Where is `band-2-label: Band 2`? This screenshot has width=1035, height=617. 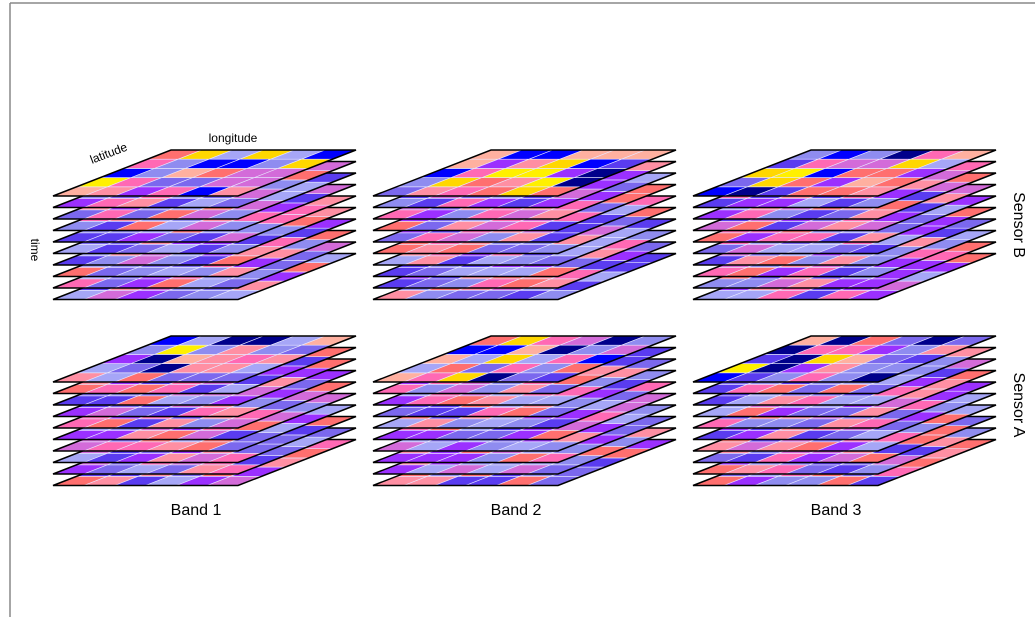 band-2-label: Band 2 is located at coordinates (516, 510).